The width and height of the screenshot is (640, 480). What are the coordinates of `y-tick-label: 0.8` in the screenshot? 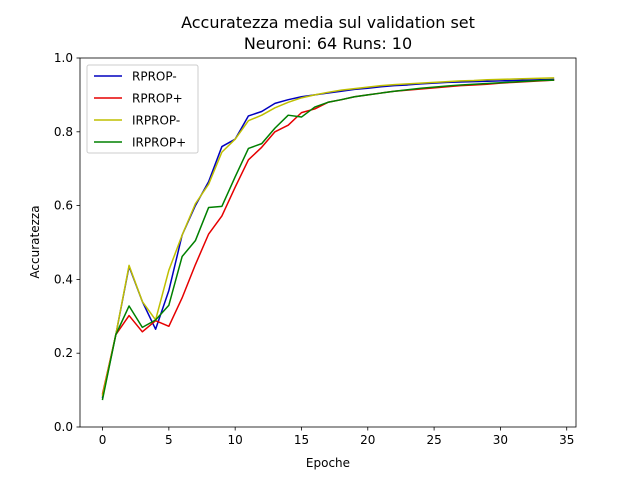 It's located at (63, 132).